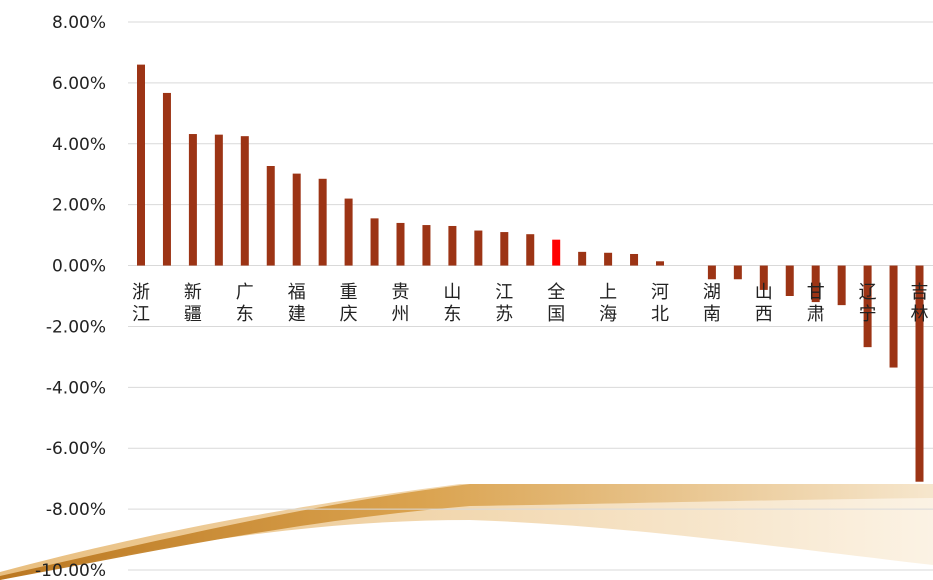  I want to click on x-tick-label: 吉林, so click(920, 303).